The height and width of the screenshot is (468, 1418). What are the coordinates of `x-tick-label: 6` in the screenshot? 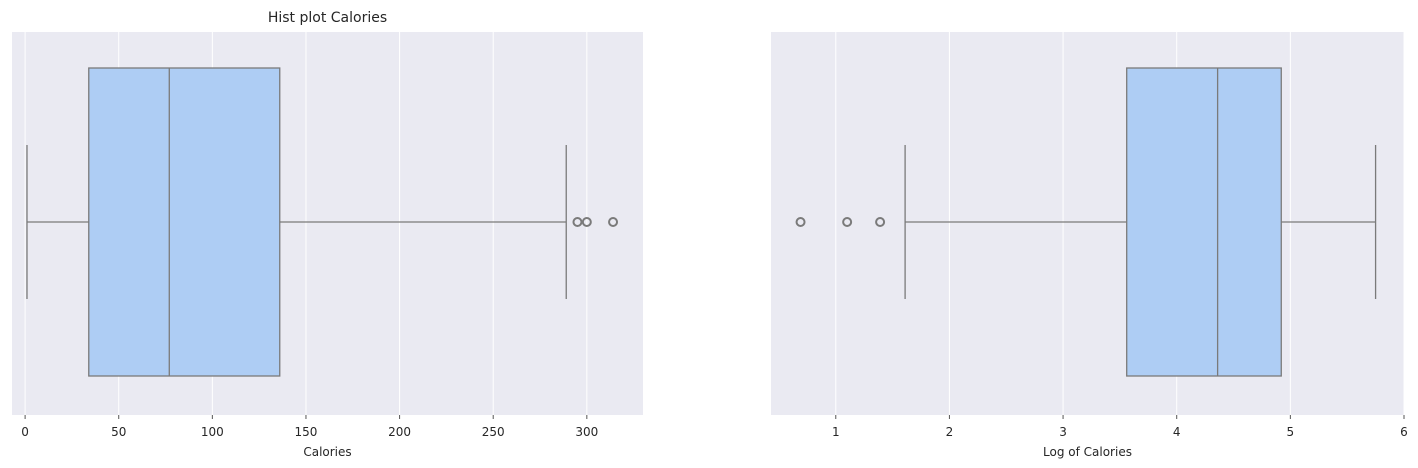 It's located at (1404, 432).